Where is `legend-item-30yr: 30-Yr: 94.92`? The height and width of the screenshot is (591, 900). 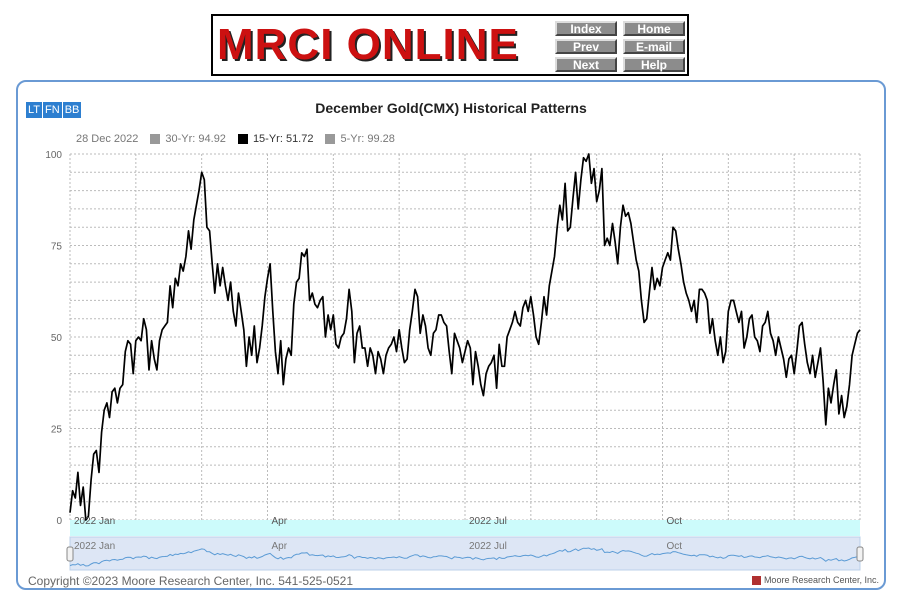 legend-item-30yr: 30-Yr: 94.92 is located at coordinates (188, 139).